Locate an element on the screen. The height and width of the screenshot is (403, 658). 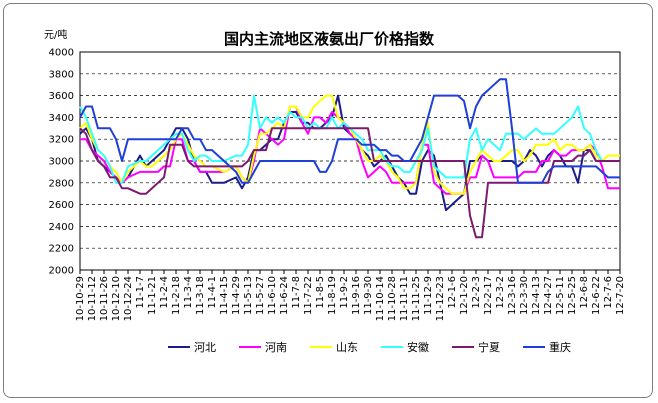
y-tick-label: 3000 is located at coordinates (61, 162).